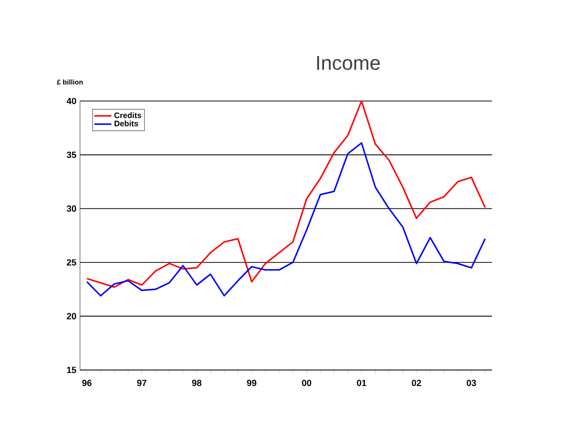 The height and width of the screenshot is (425, 571). What do you see at coordinates (71, 208) in the screenshot?
I see `y-tick-label: 30` at bounding box center [71, 208].